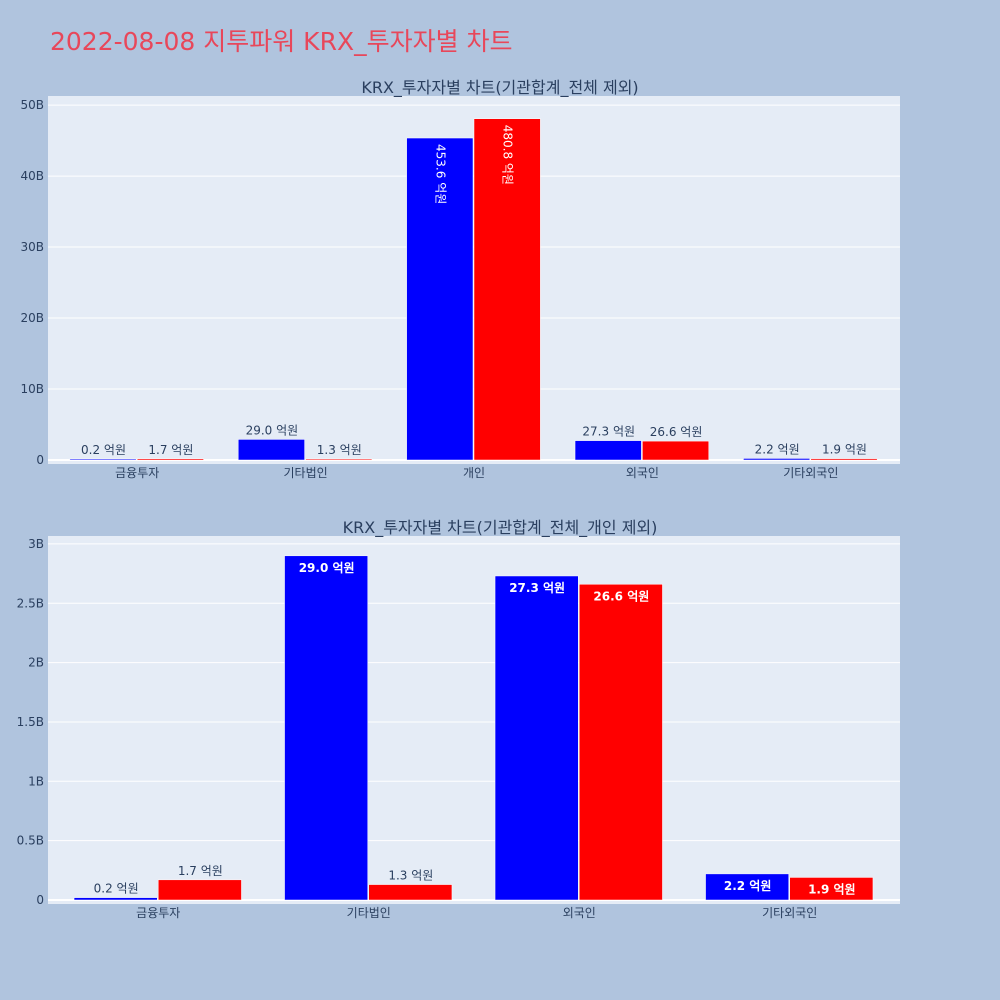 This screenshot has width=1000, height=1000. I want to click on y-tick-label: 1.5B, so click(30, 722).